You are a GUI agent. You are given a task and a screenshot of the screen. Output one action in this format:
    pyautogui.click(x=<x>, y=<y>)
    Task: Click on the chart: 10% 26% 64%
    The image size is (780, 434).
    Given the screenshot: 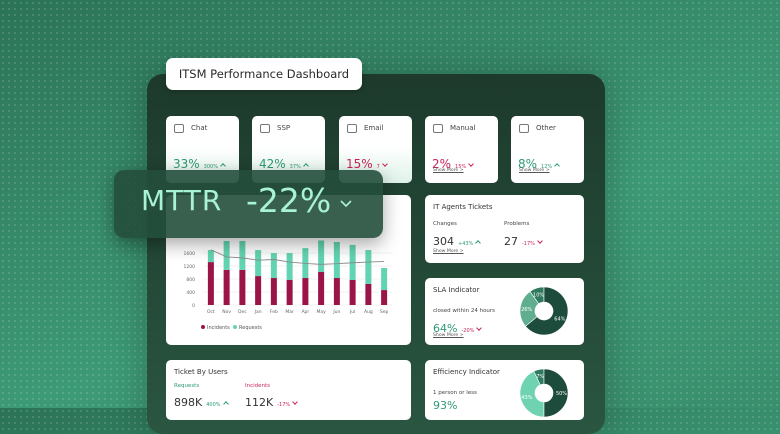 What is the action you would take?
    pyautogui.click(x=544, y=311)
    